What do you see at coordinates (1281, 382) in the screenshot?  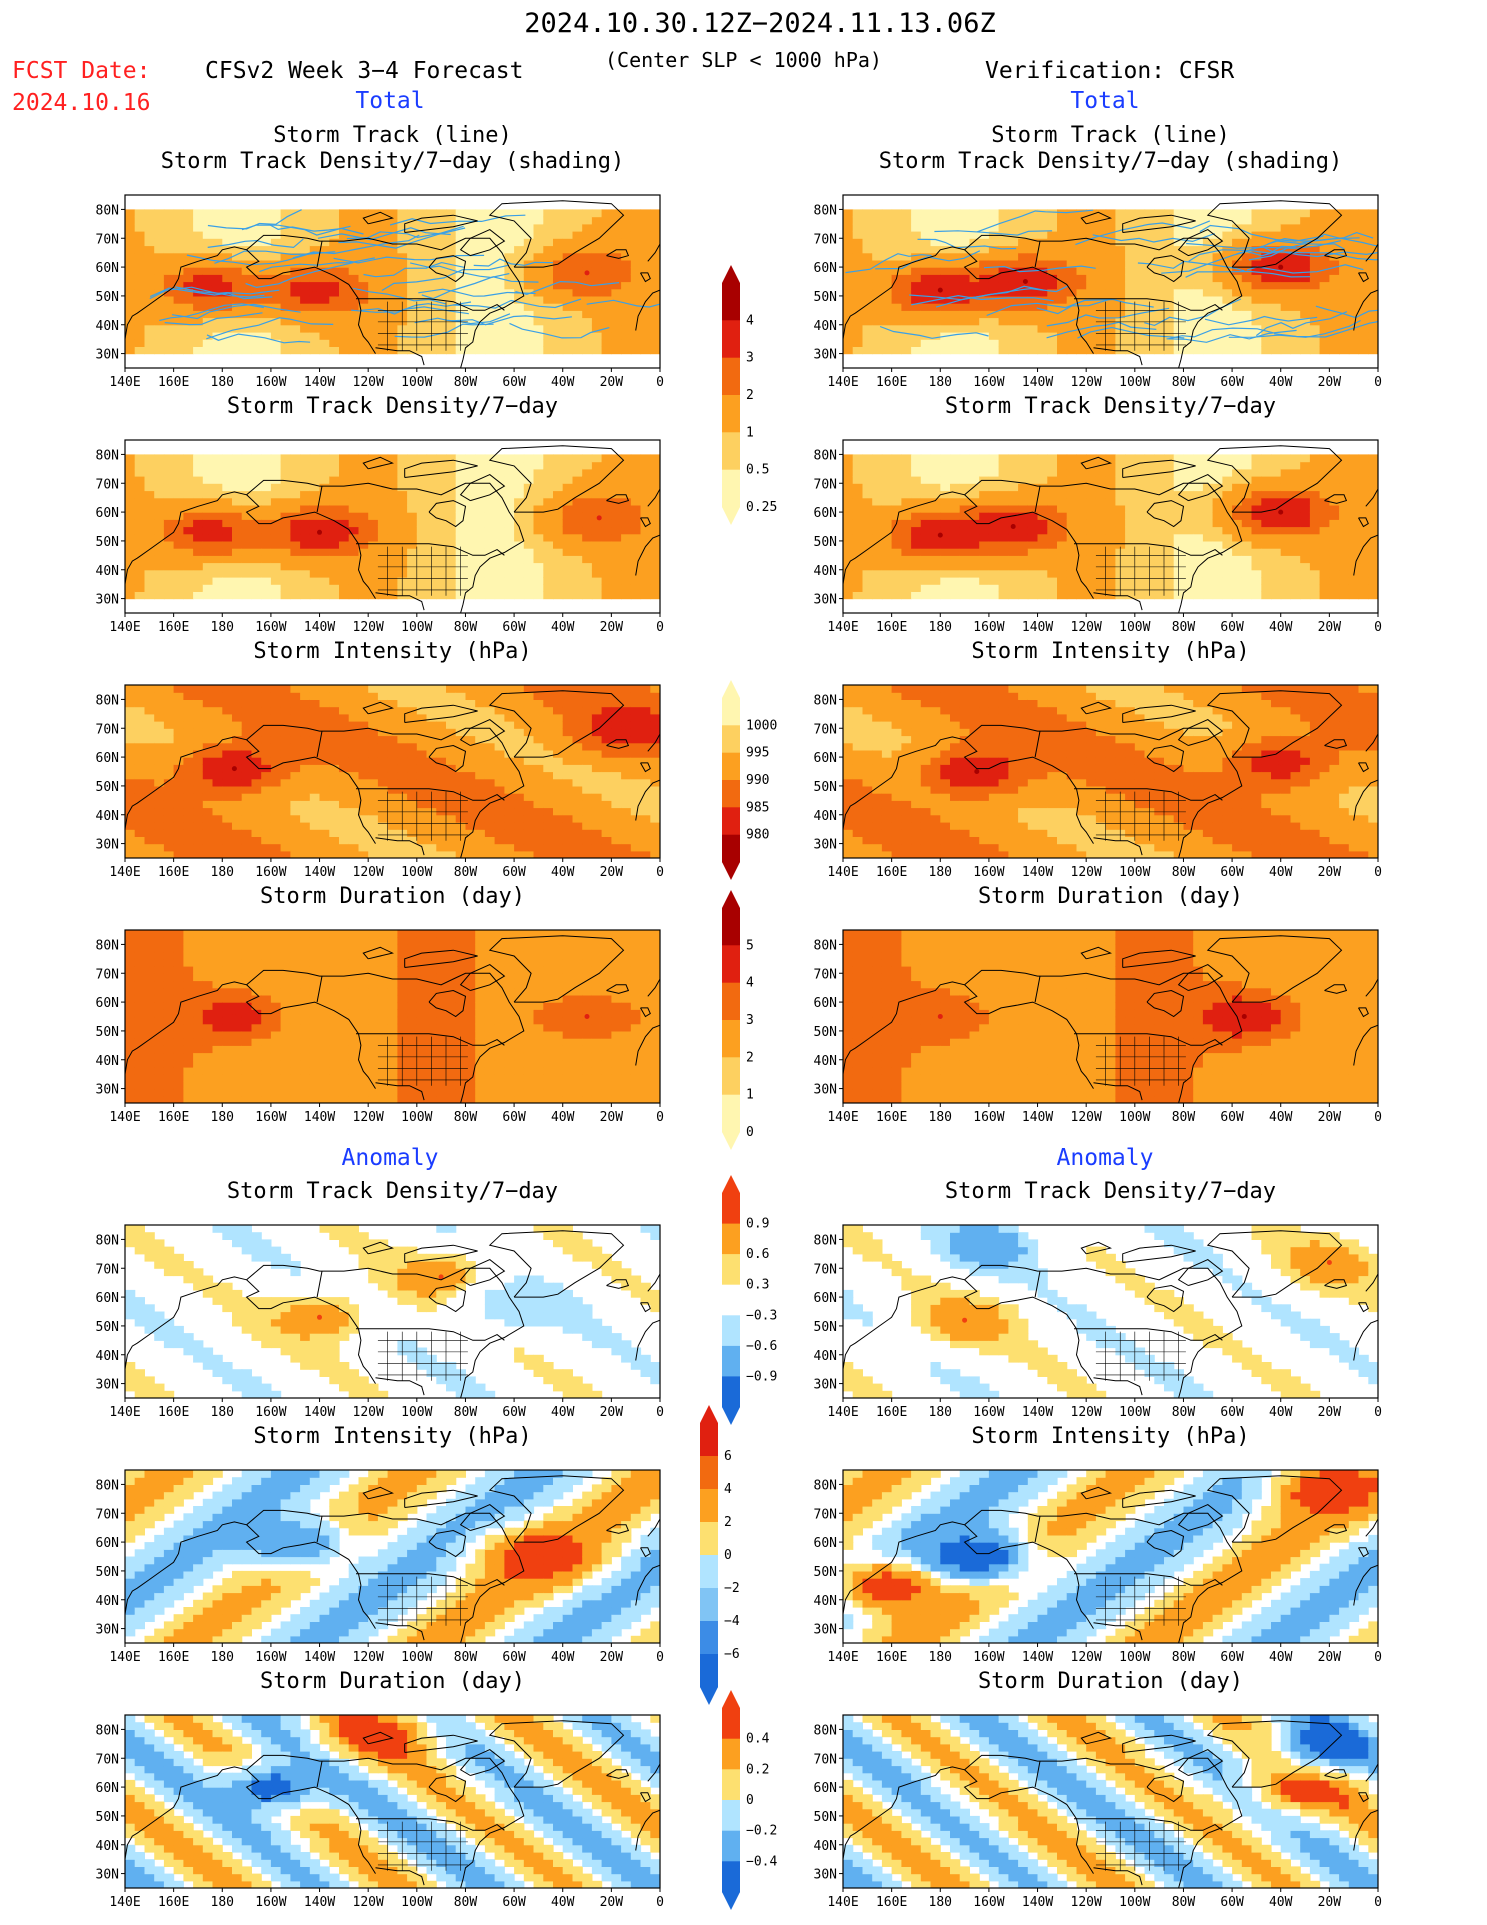 I see `lon-tick-label: 40W` at bounding box center [1281, 382].